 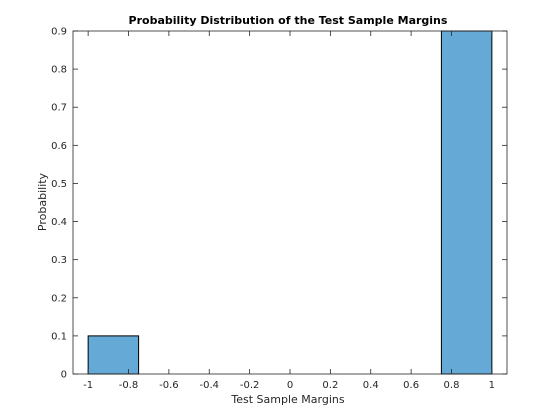 What do you see at coordinates (59, 108) in the screenshot?
I see `y-tick-label: 0.7` at bounding box center [59, 108].